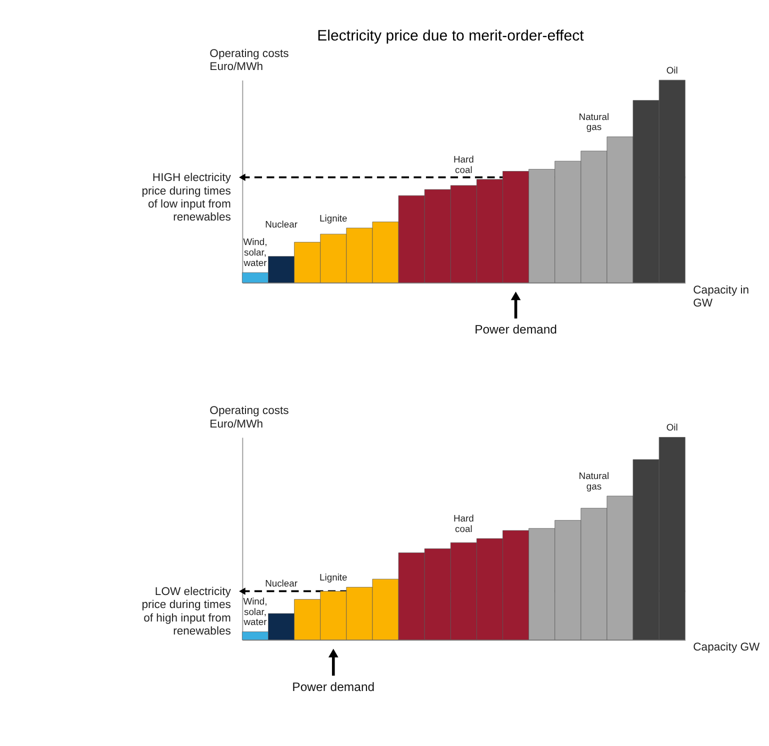 Image resolution: width=769 pixels, height=746 pixels. What do you see at coordinates (721, 297) in the screenshot?
I see `x-axis-title: Capacity in GW` at bounding box center [721, 297].